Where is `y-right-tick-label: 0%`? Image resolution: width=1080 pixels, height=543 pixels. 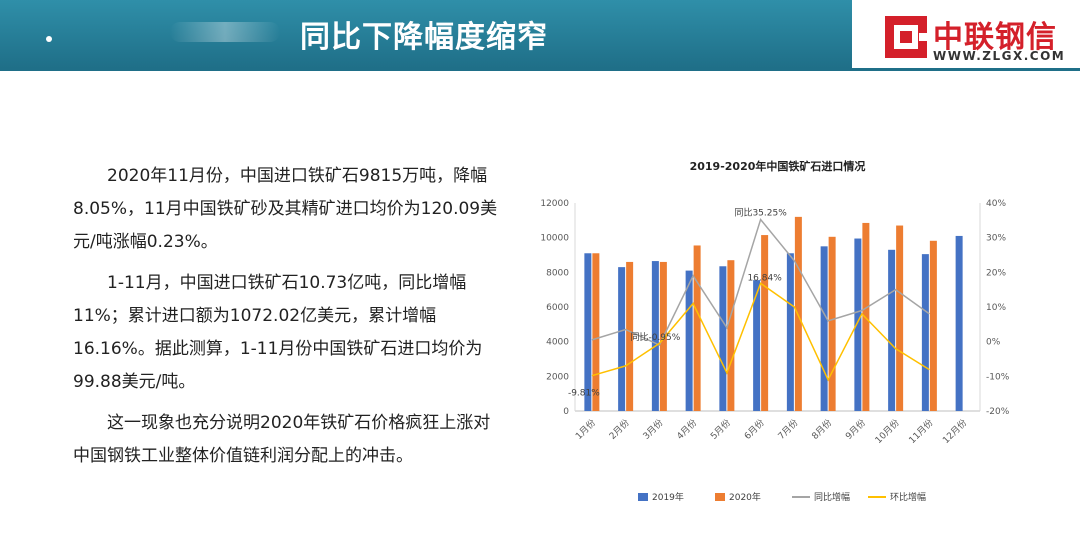
y-right-tick-label: 0% is located at coordinates (993, 343).